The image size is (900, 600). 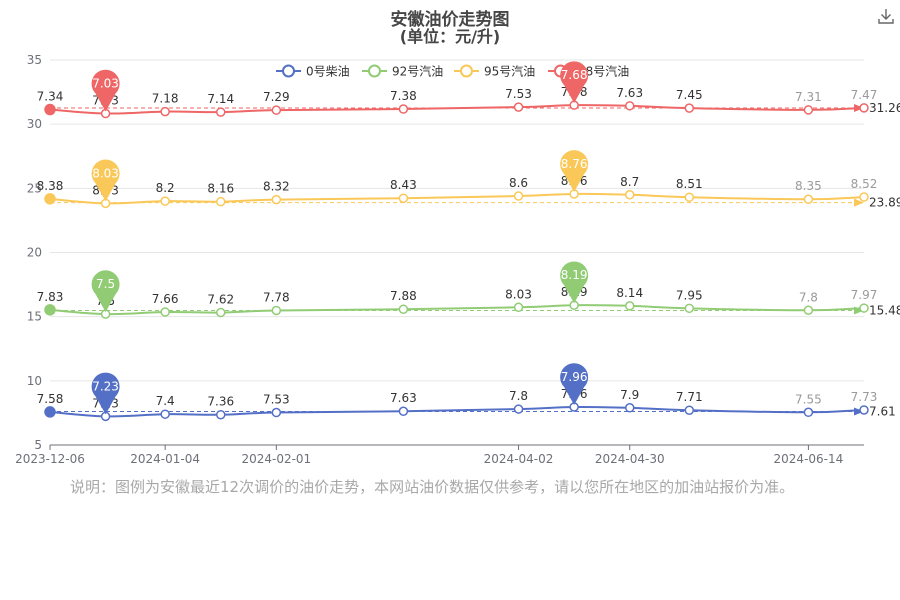 I want to click on average-label: 7.61, so click(x=882, y=412).